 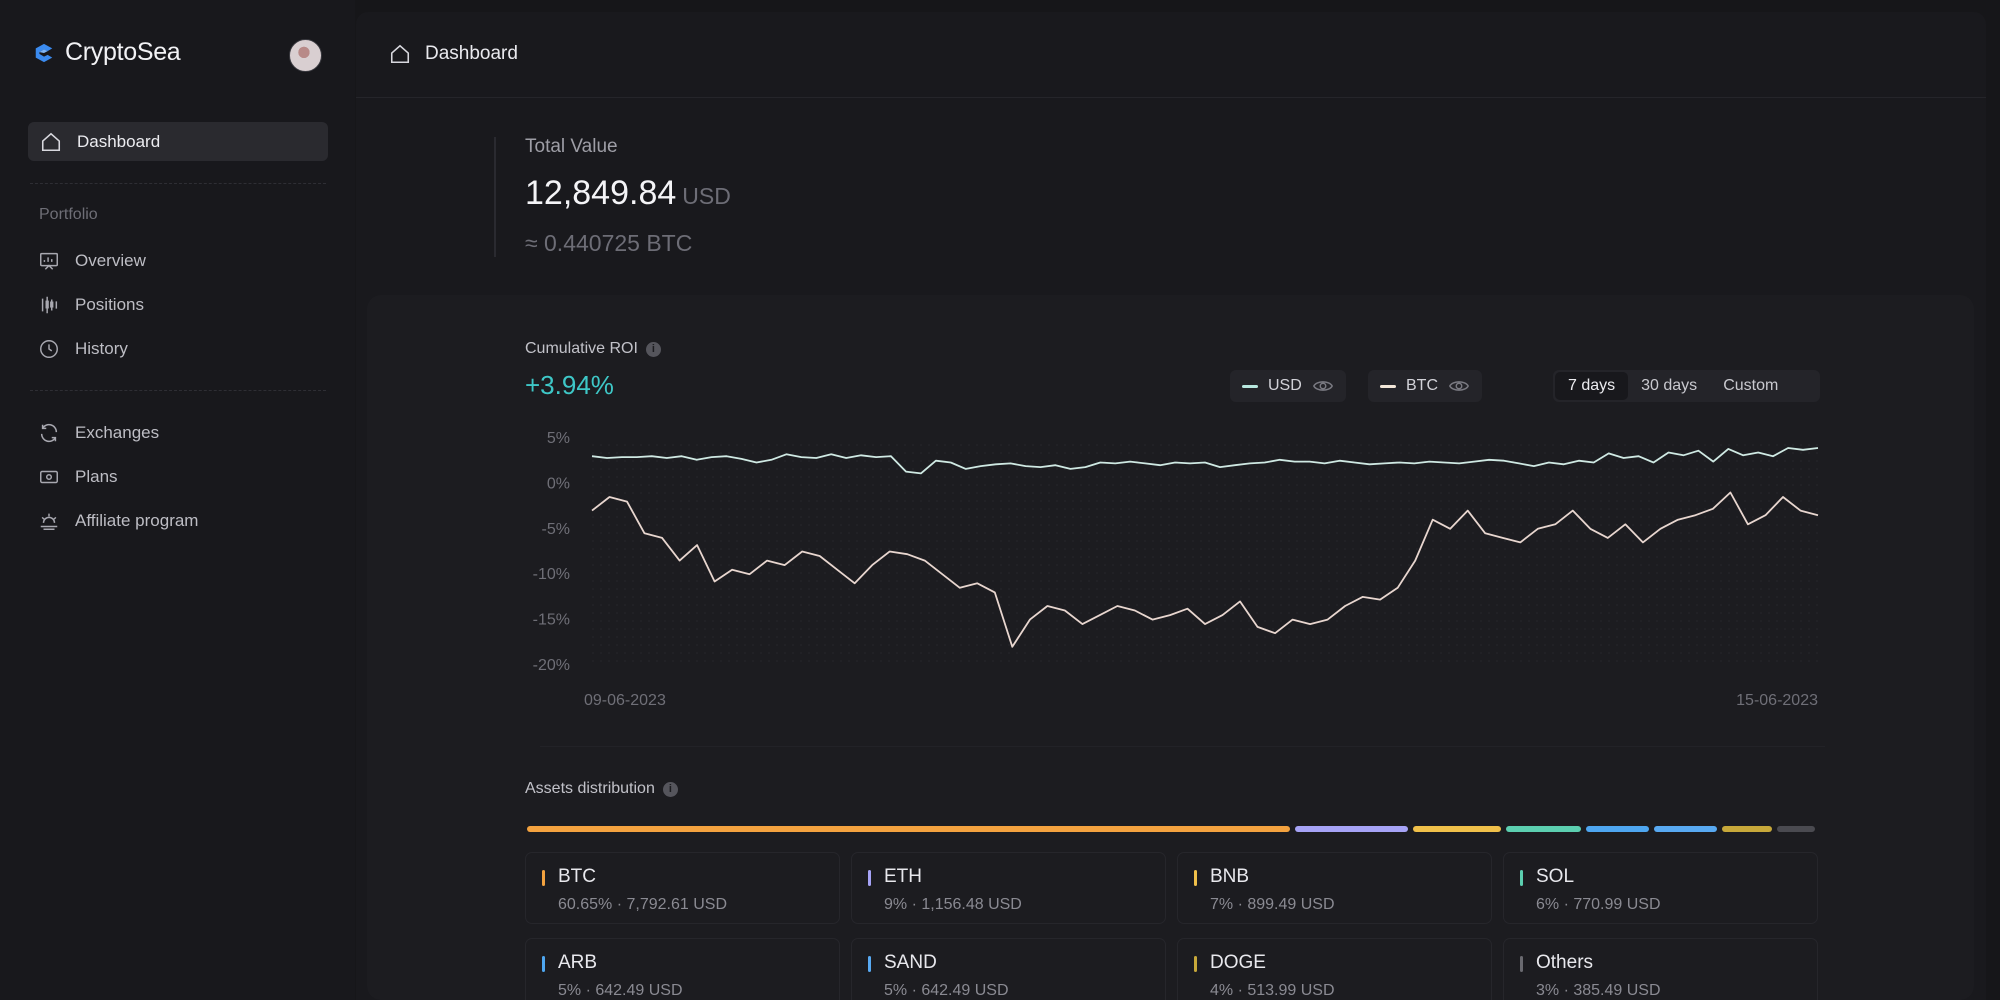 What do you see at coordinates (471, 53) in the screenshot?
I see `page-title: Dashboard` at bounding box center [471, 53].